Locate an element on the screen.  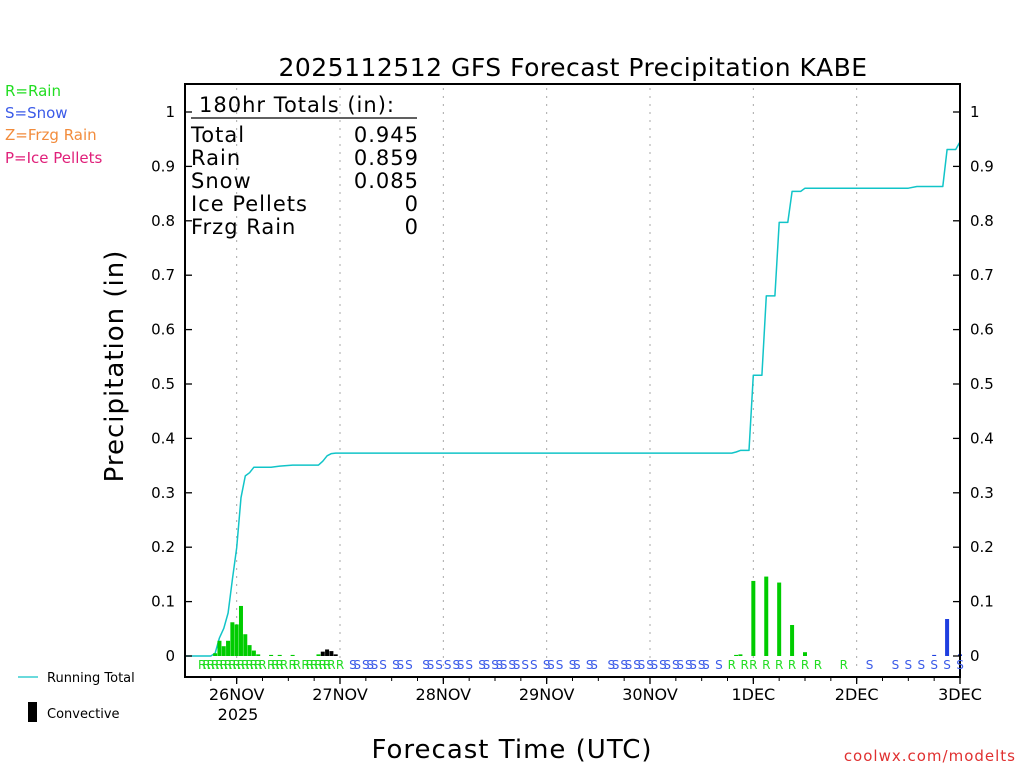
y-tick-label-right: 0.9 is located at coordinates (982, 166).